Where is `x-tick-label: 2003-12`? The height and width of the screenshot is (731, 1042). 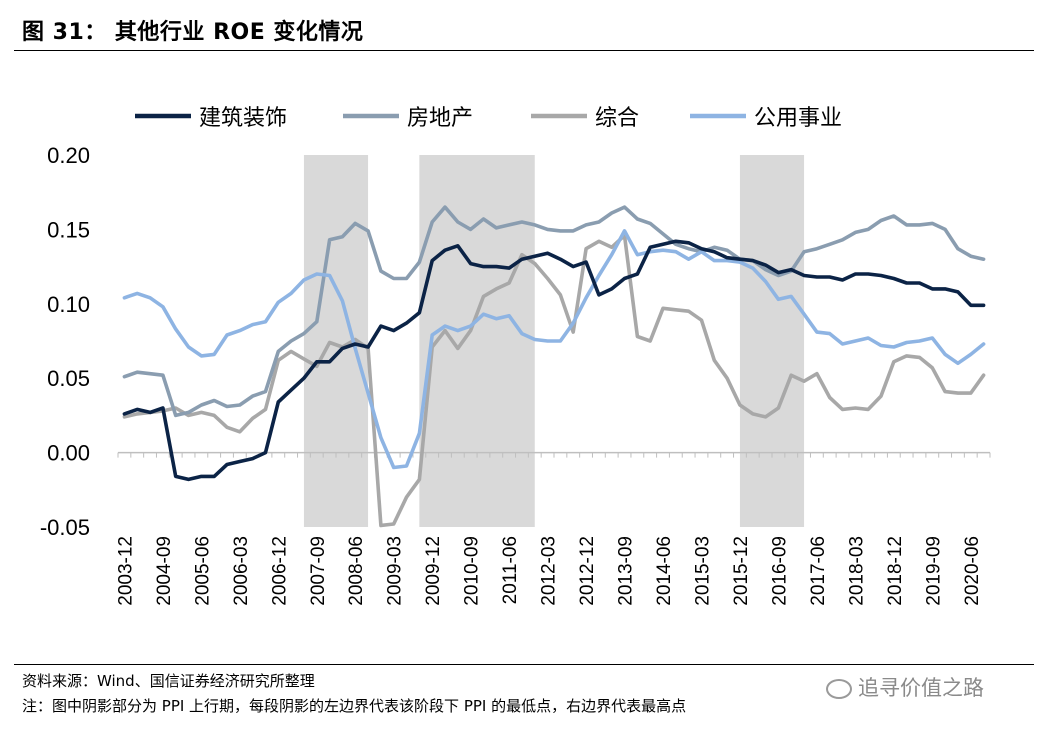
x-tick-label: 2003-12 is located at coordinates (125, 571).